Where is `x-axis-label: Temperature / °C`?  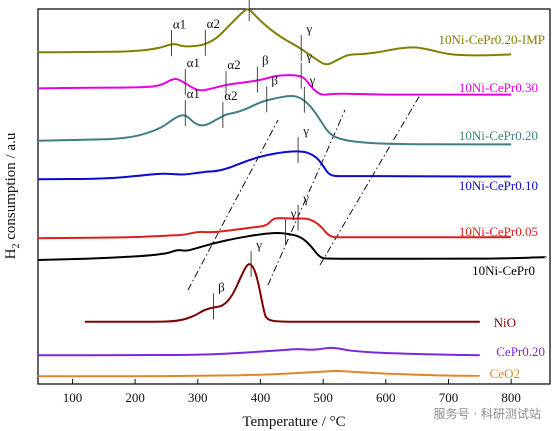 x-axis-label: Temperature / °C is located at coordinates (293, 422).